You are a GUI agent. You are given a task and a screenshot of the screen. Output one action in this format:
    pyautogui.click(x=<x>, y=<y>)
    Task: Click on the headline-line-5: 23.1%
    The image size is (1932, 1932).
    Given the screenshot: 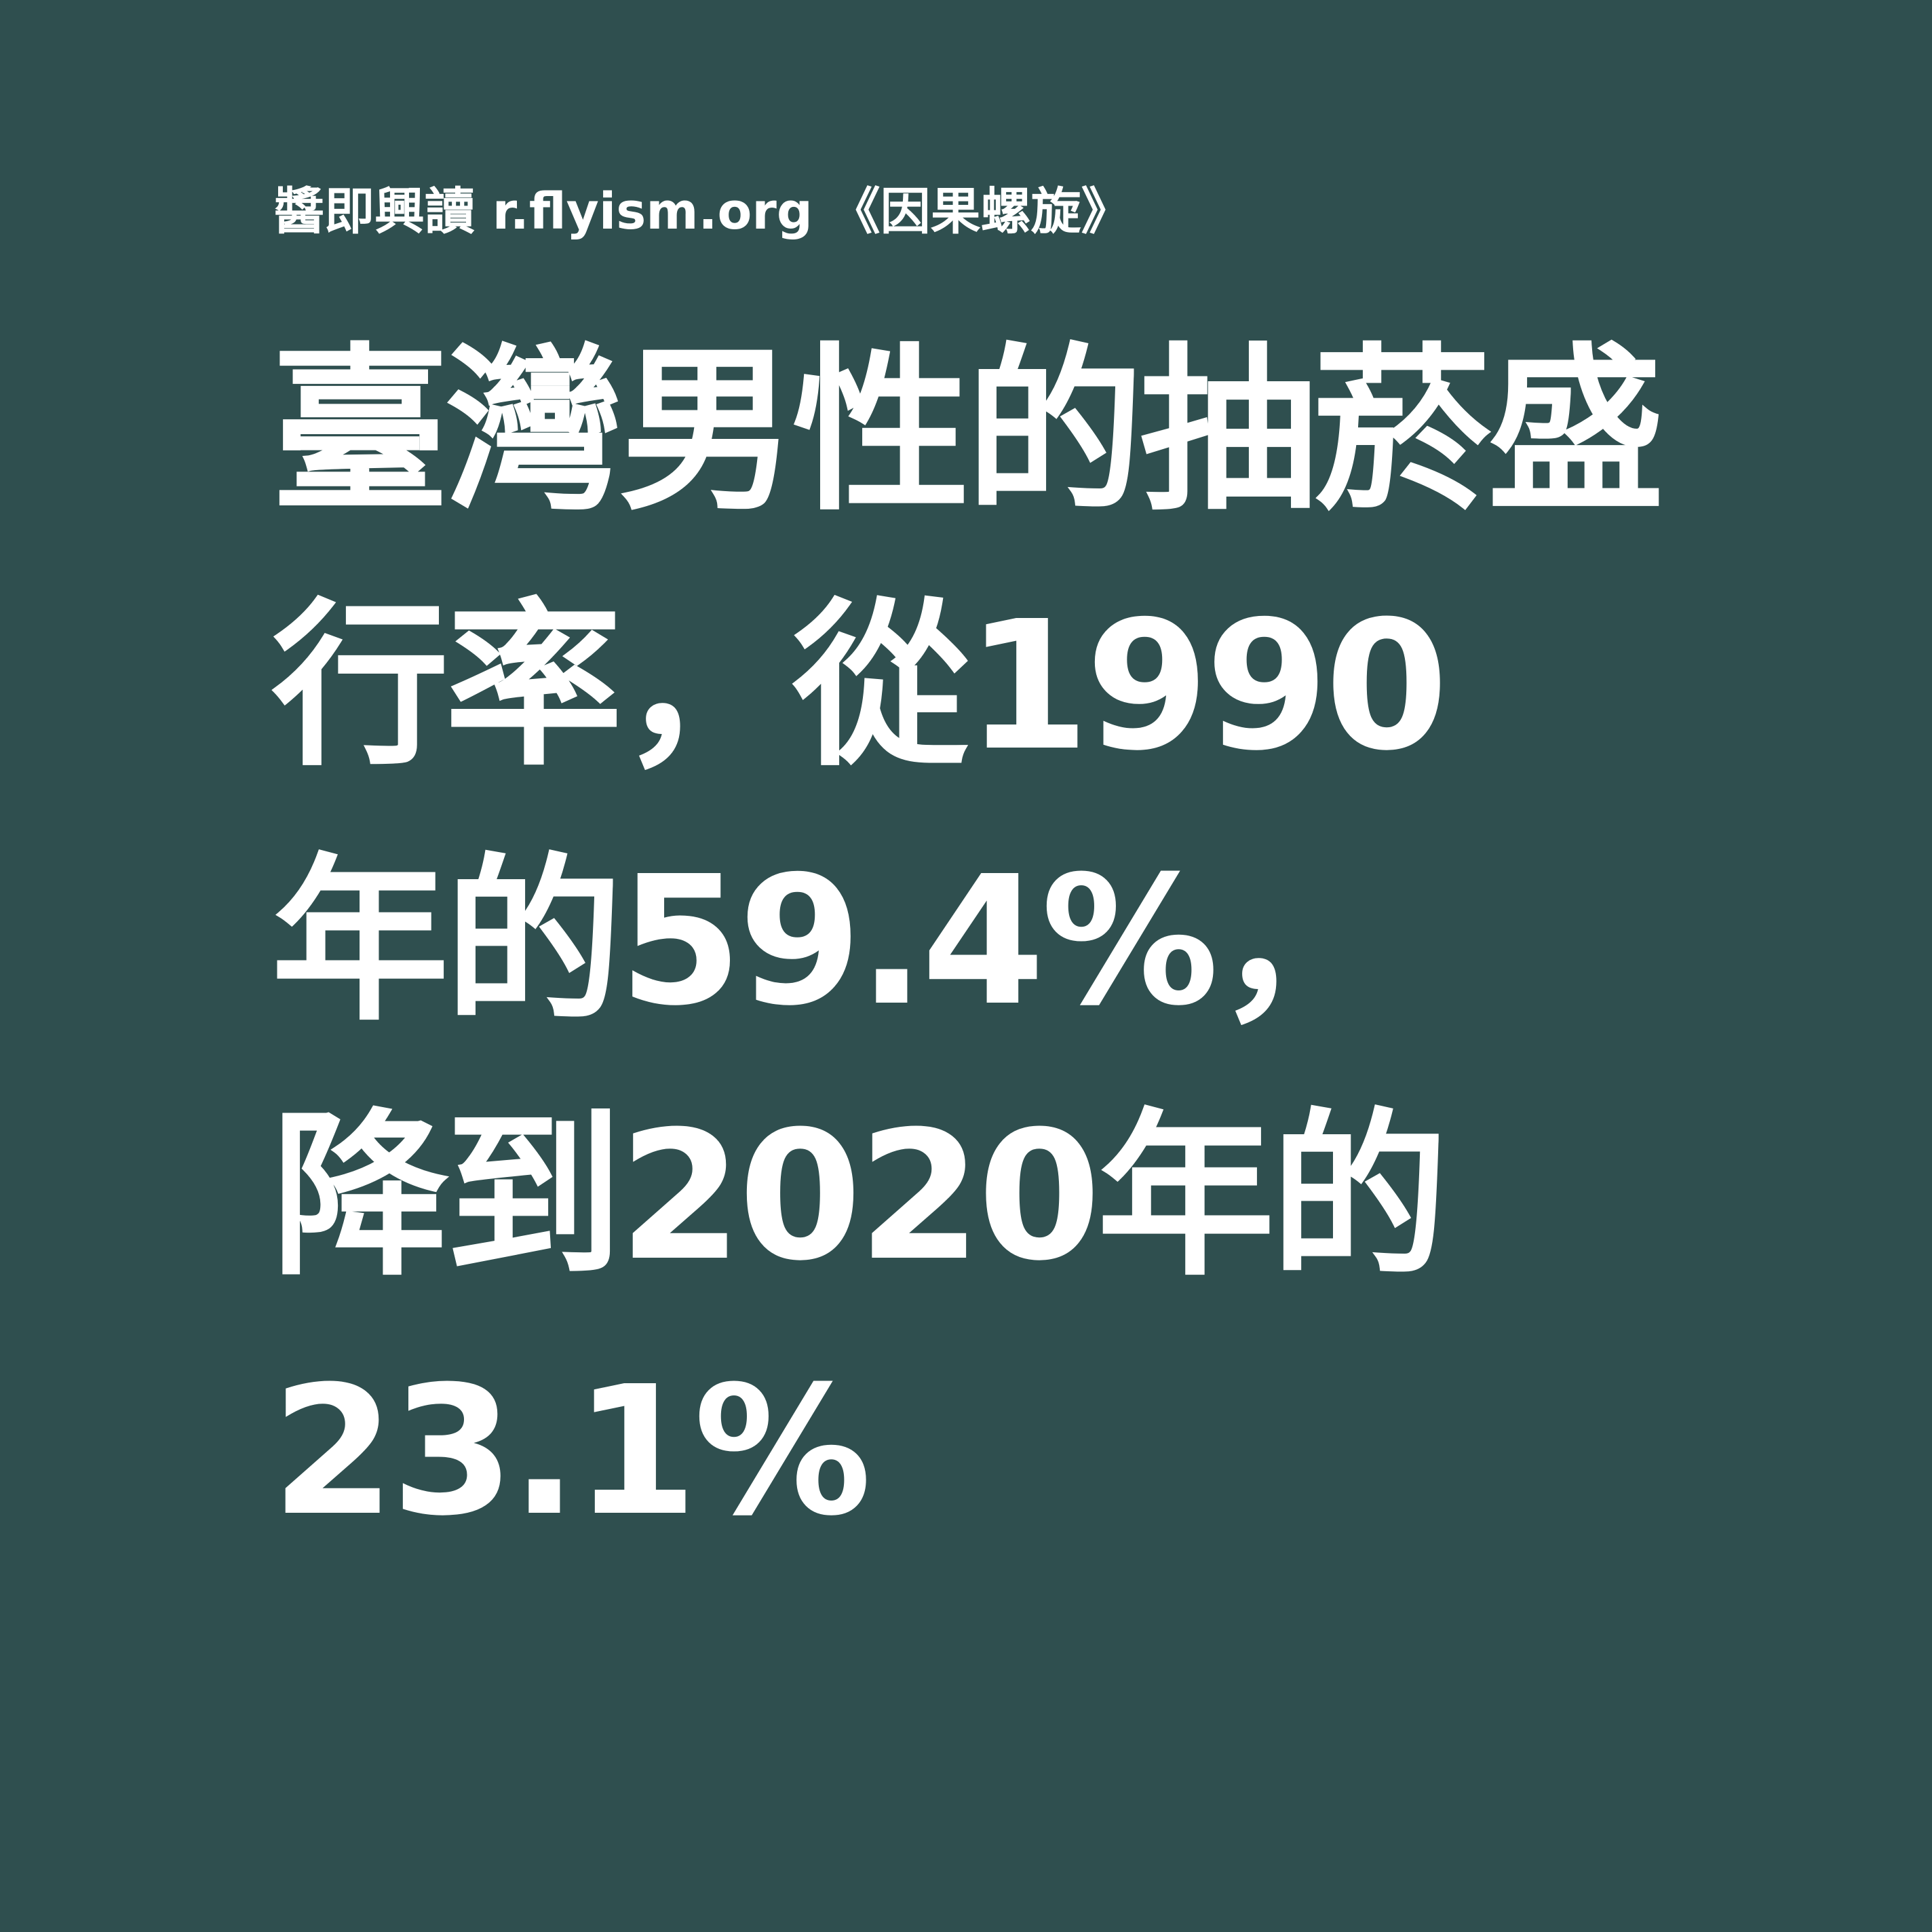 What is the action you would take?
    pyautogui.click(x=571, y=1451)
    